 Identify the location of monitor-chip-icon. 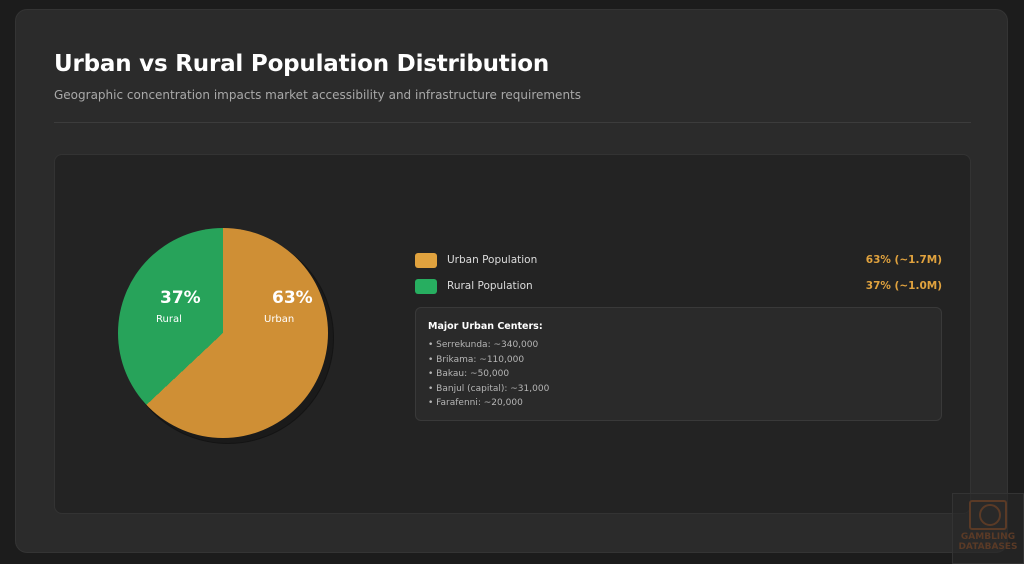
(988, 515).